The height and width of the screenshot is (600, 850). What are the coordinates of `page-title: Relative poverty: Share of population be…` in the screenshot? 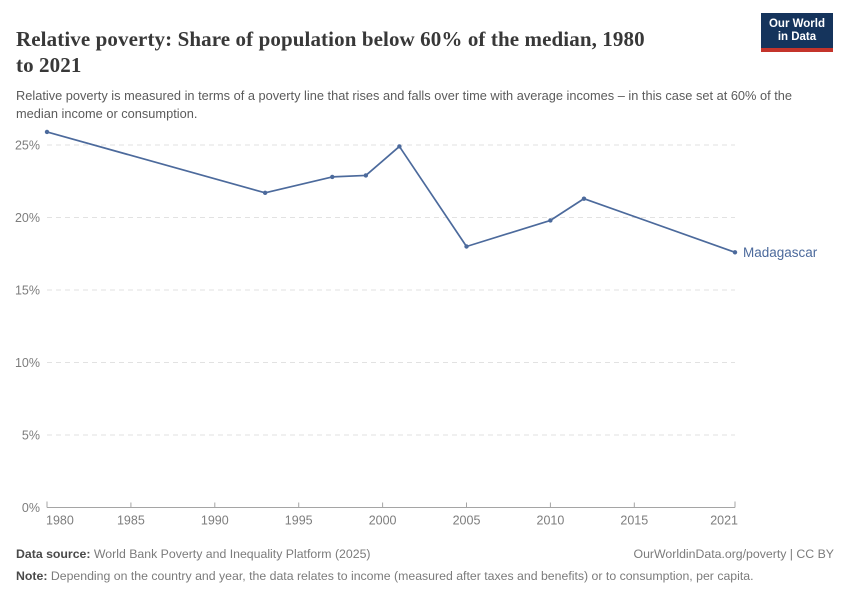 It's located at (386, 52).